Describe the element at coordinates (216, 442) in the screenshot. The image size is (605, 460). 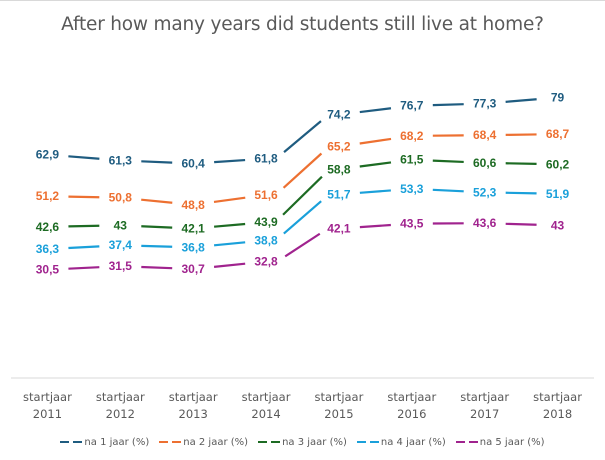
I see `legend-label: na 2 jaar (%)` at that location.